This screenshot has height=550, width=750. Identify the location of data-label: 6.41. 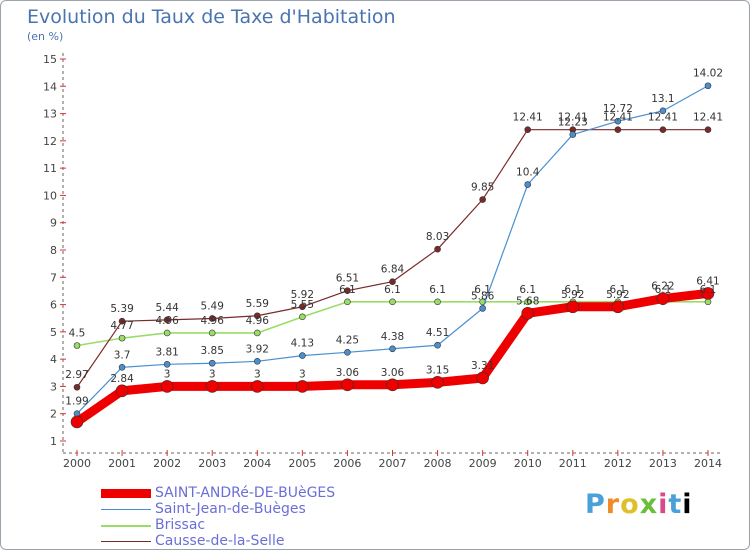
(707, 281).